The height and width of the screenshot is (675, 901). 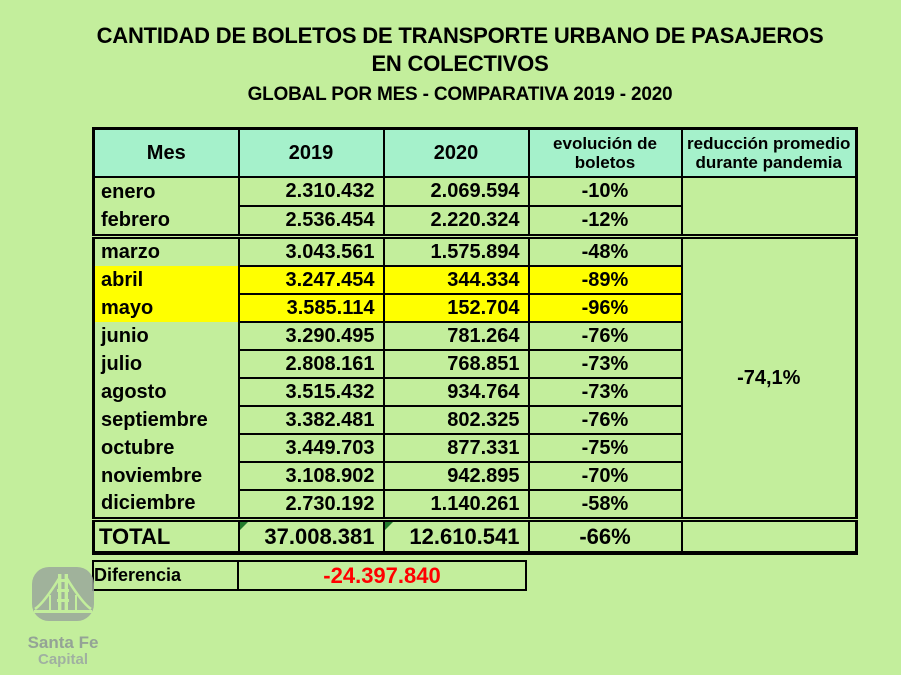 What do you see at coordinates (605, 308) in the screenshot?
I see `evolution-cell: -96%` at bounding box center [605, 308].